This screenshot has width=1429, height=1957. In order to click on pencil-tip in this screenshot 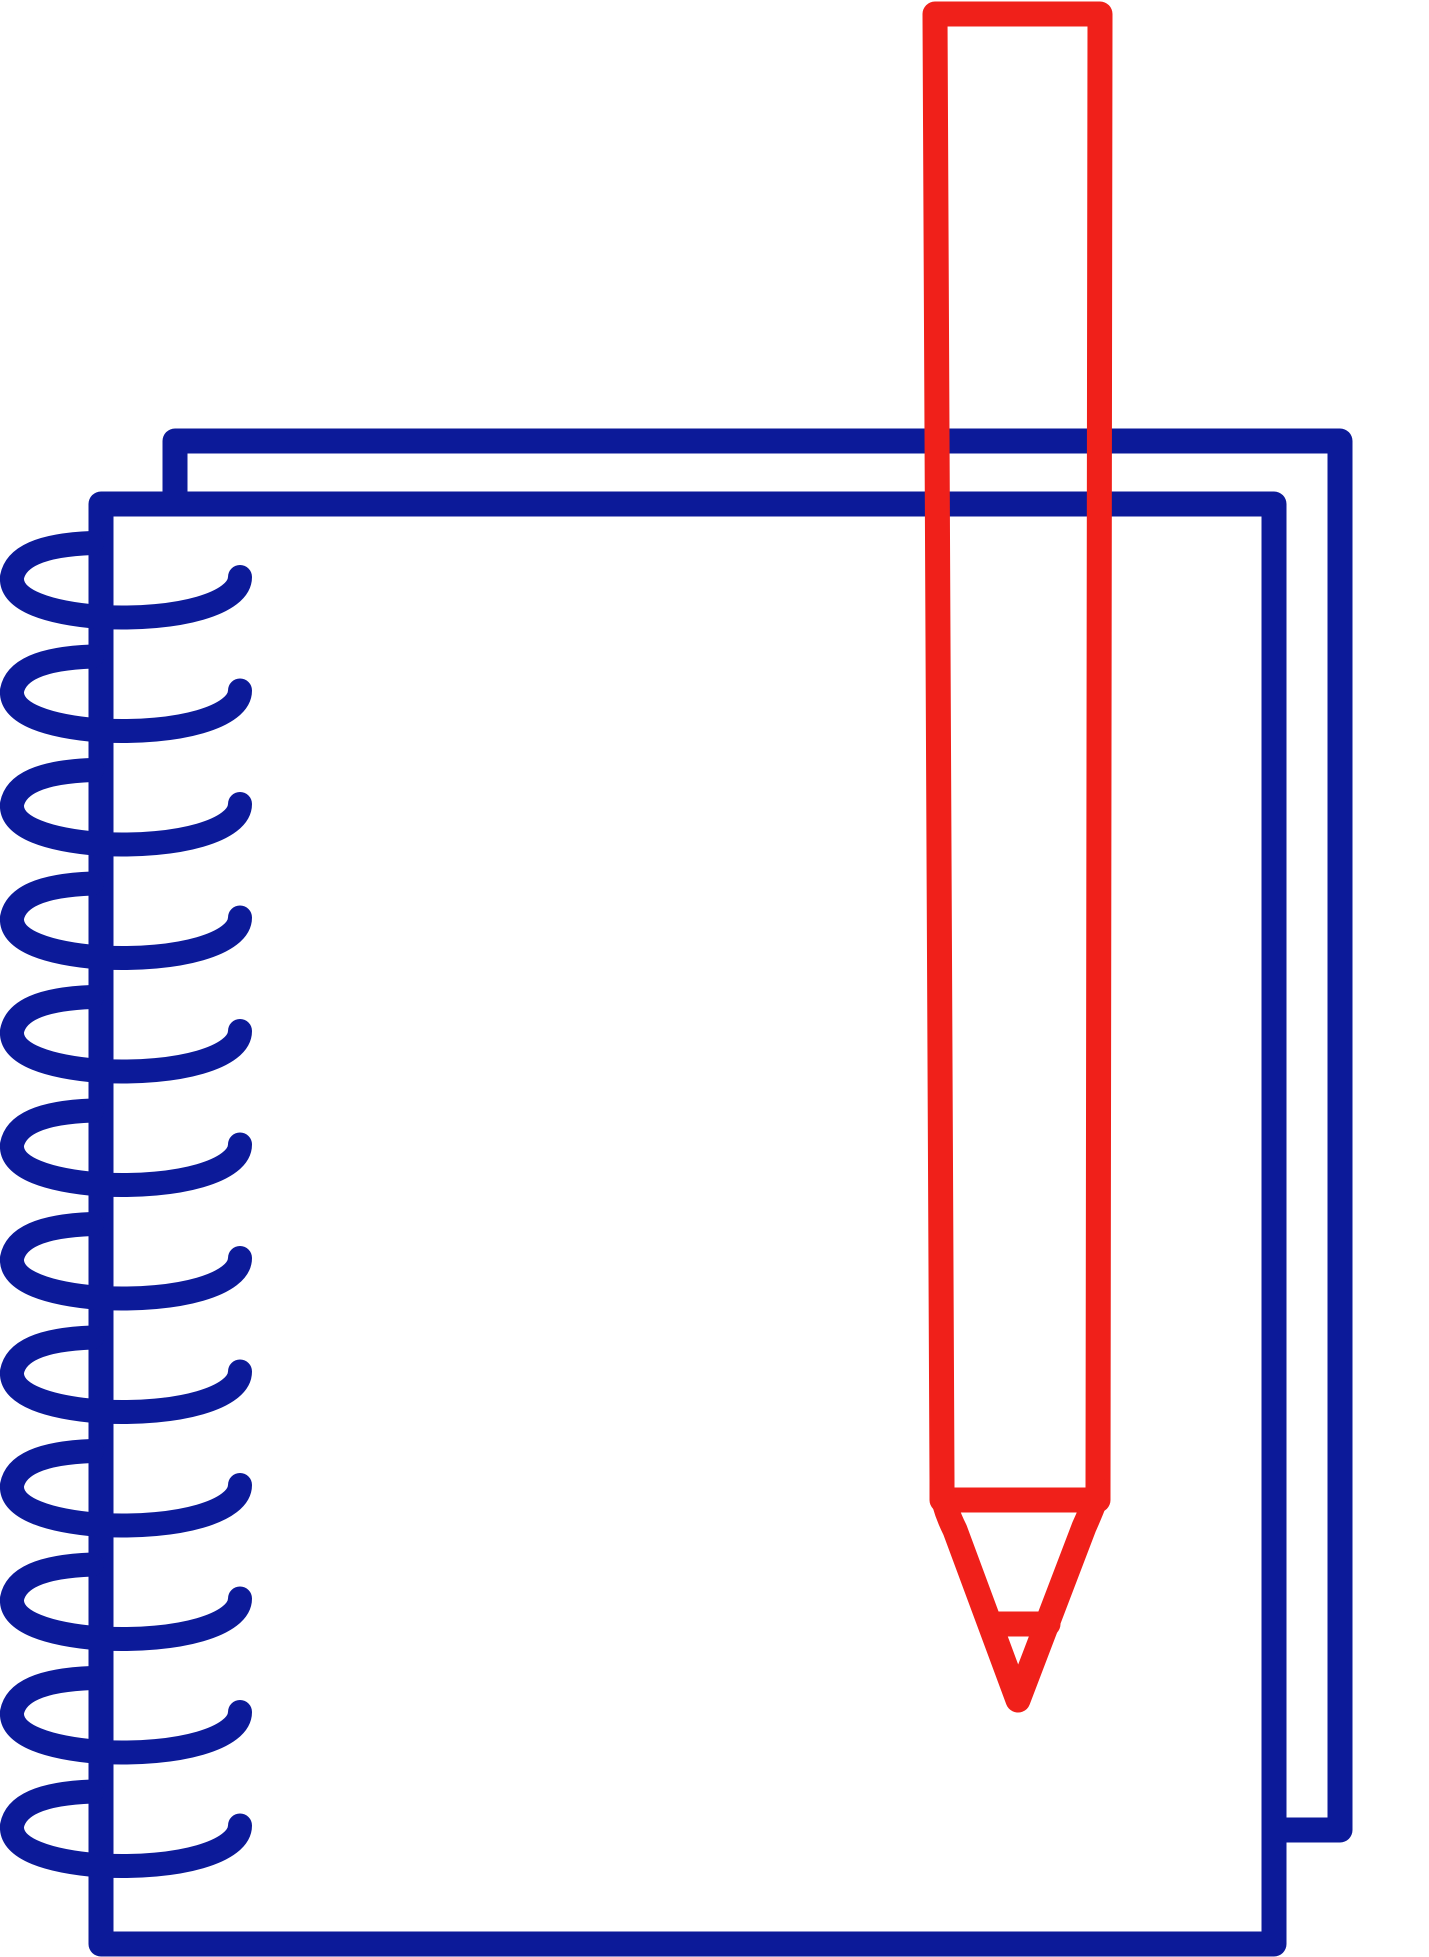, I will do `click(1020, 1595)`.